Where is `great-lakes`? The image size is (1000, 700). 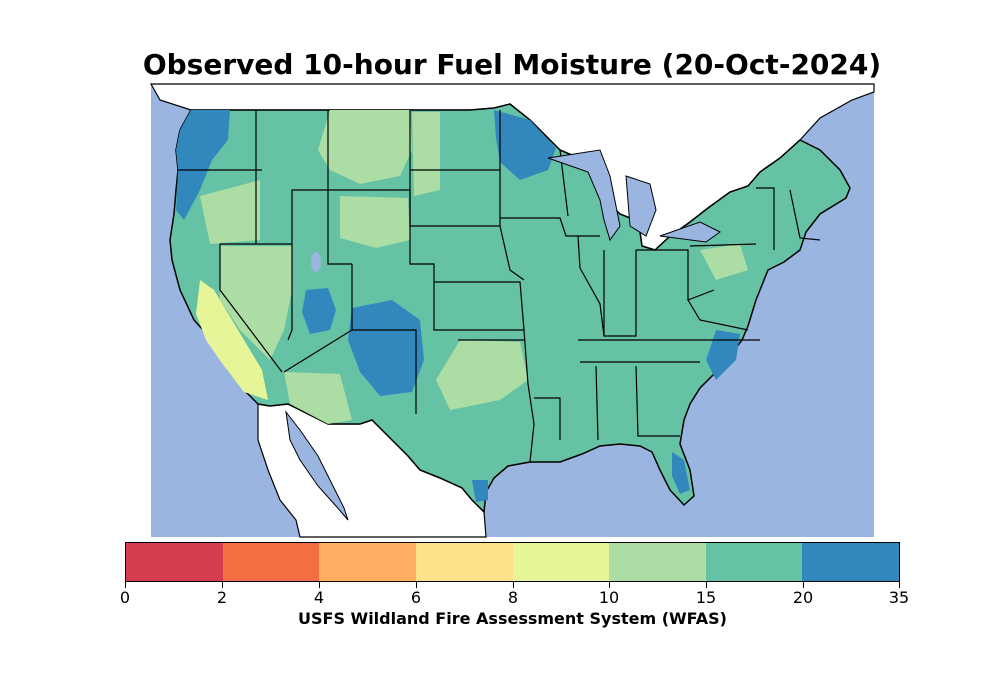 great-lakes is located at coordinates (634, 196).